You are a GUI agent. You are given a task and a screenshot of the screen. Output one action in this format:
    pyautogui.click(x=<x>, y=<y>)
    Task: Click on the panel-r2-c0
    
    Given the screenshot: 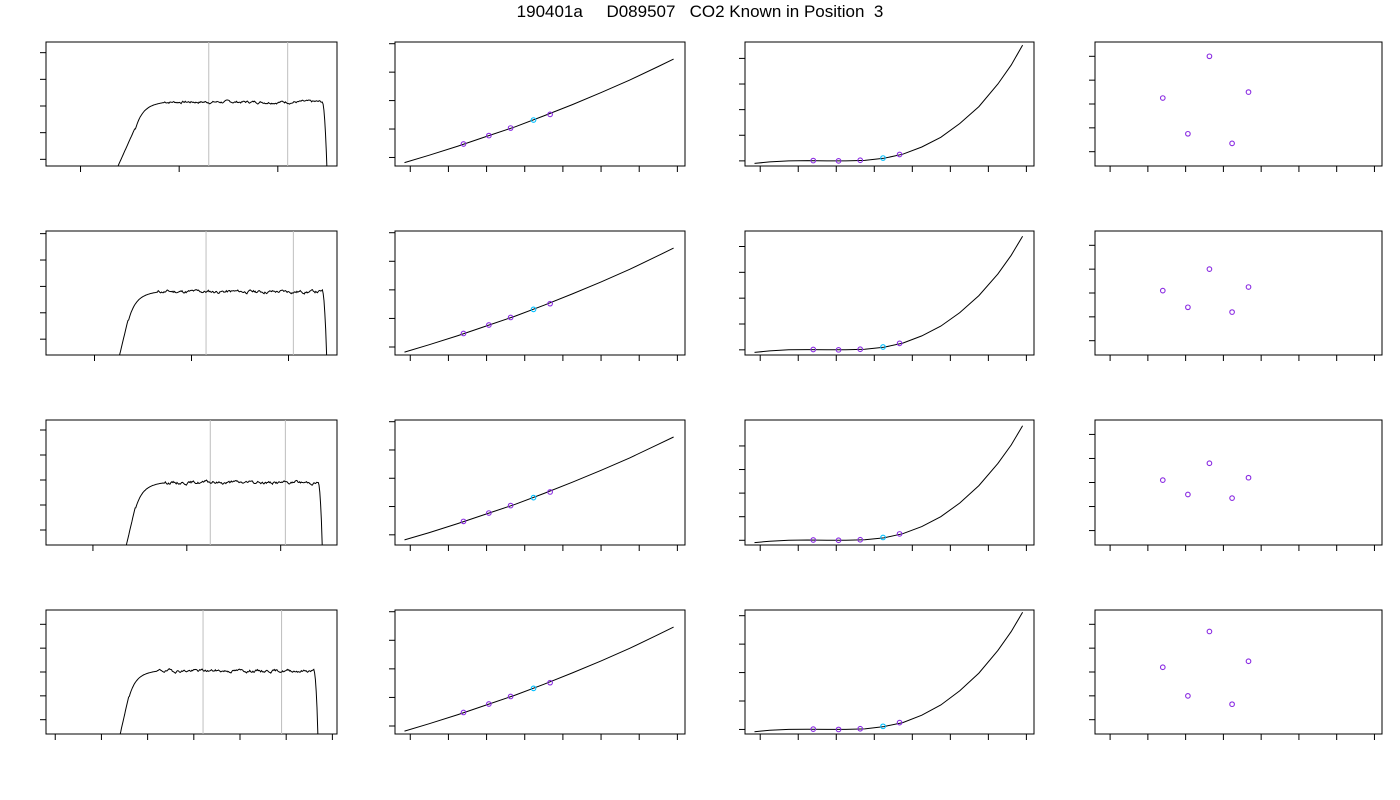 What is the action you would take?
    pyautogui.click(x=189, y=485)
    